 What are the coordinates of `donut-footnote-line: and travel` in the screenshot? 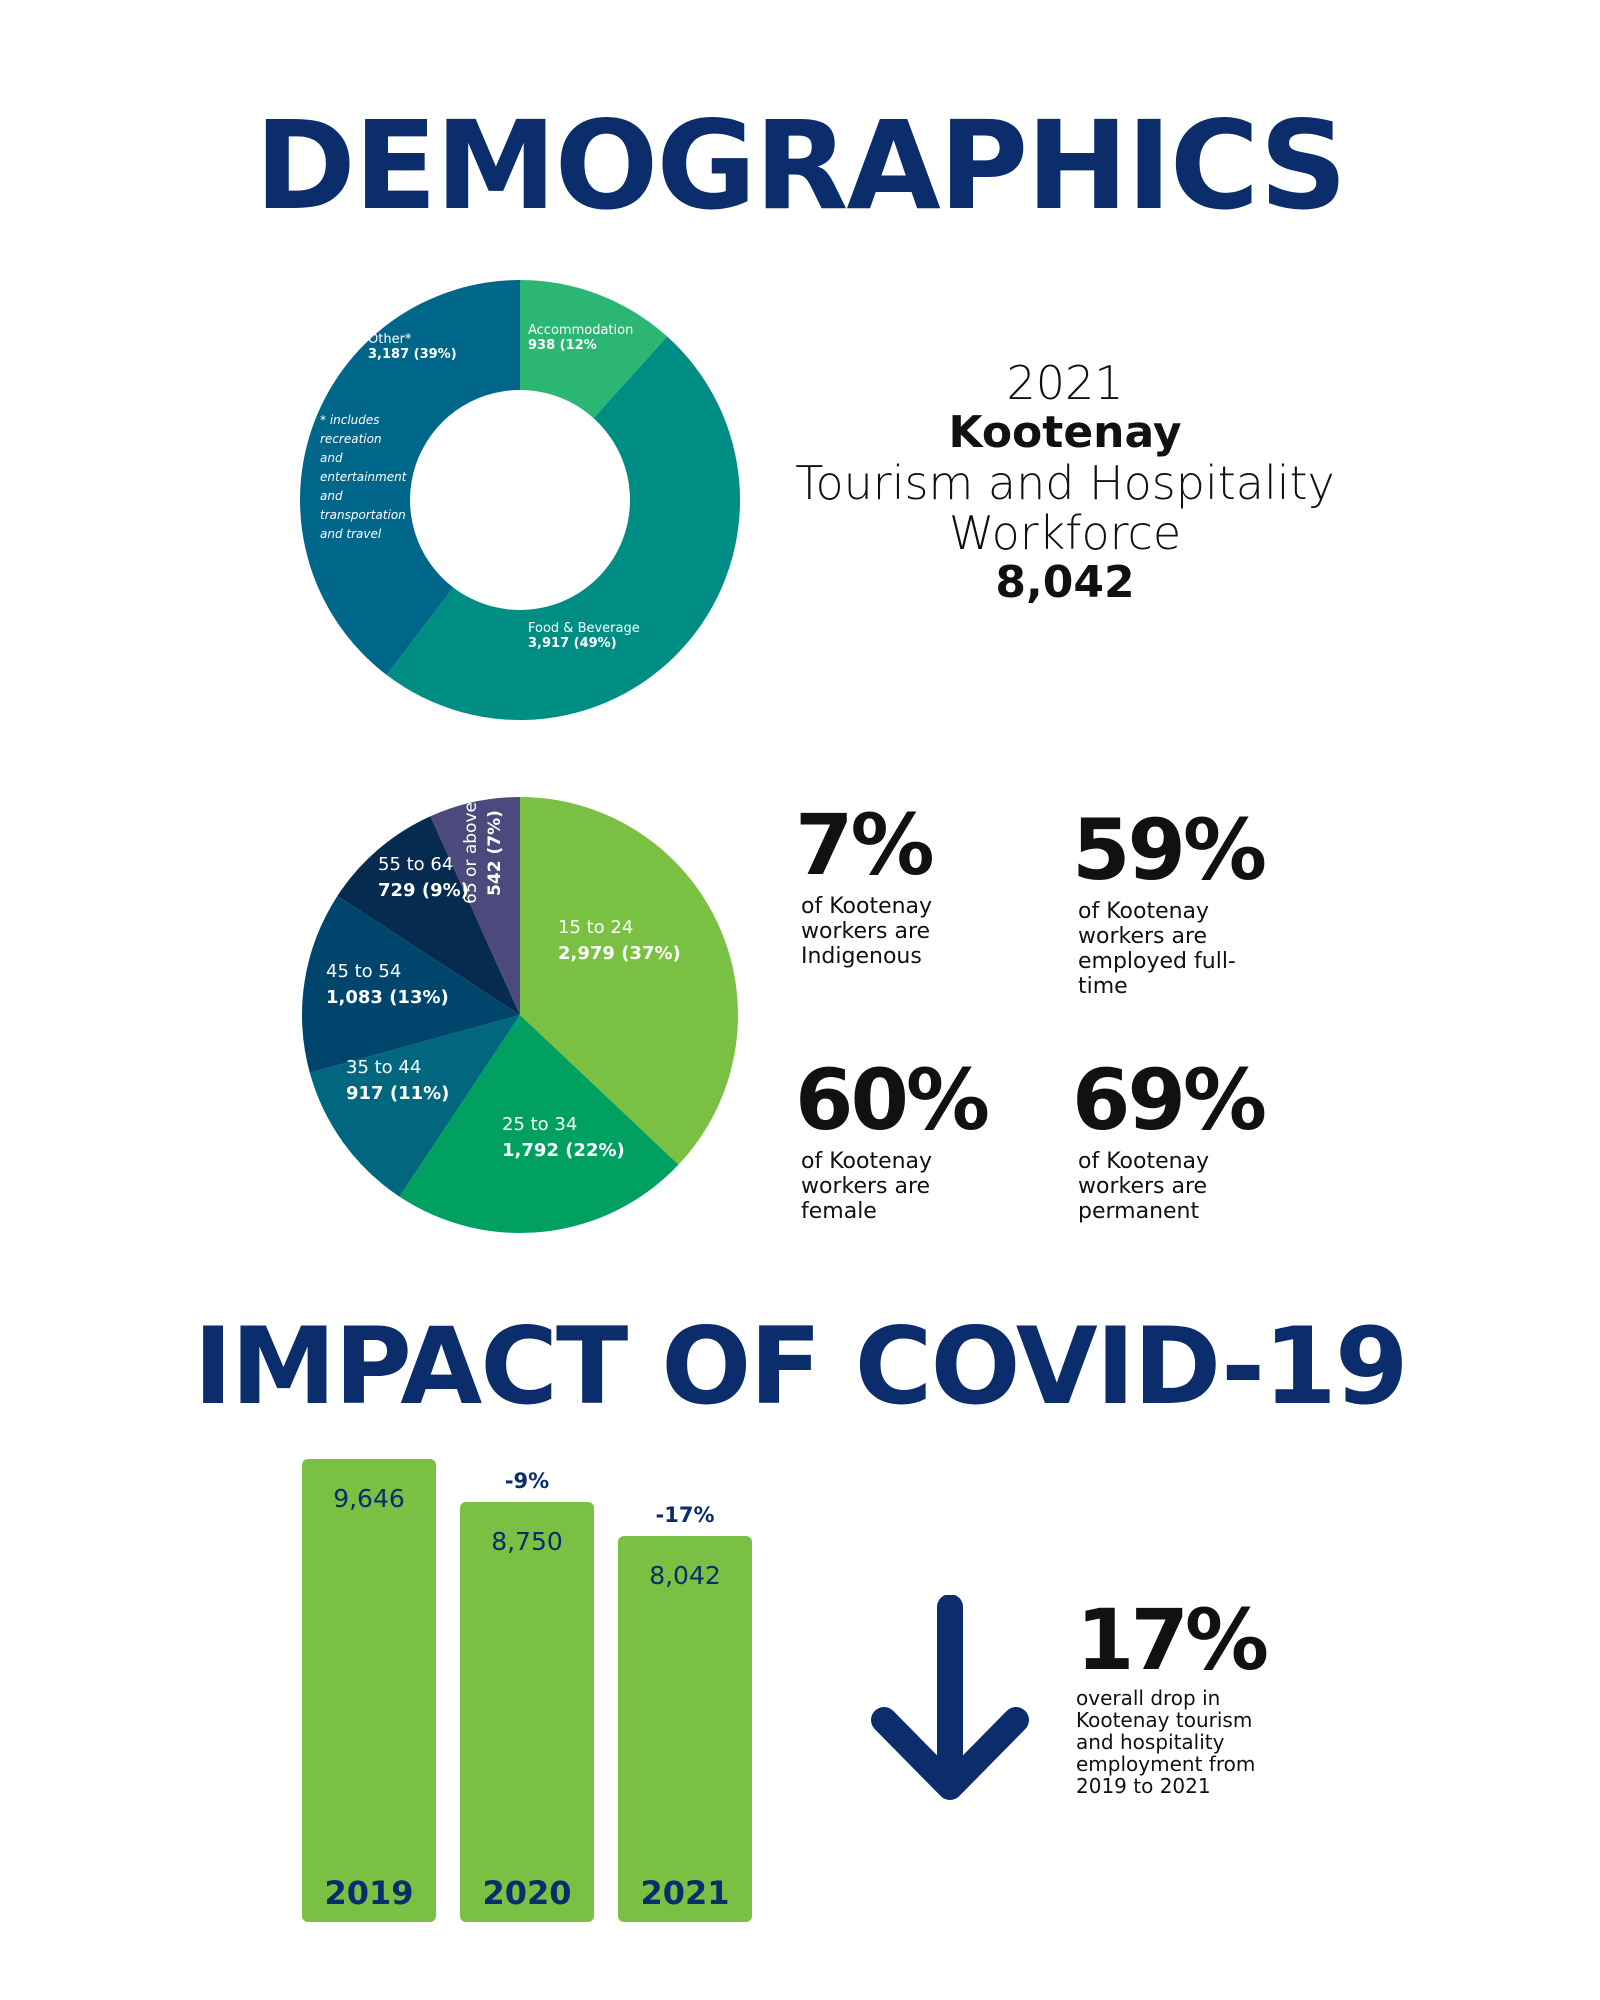 It's located at (351, 534).